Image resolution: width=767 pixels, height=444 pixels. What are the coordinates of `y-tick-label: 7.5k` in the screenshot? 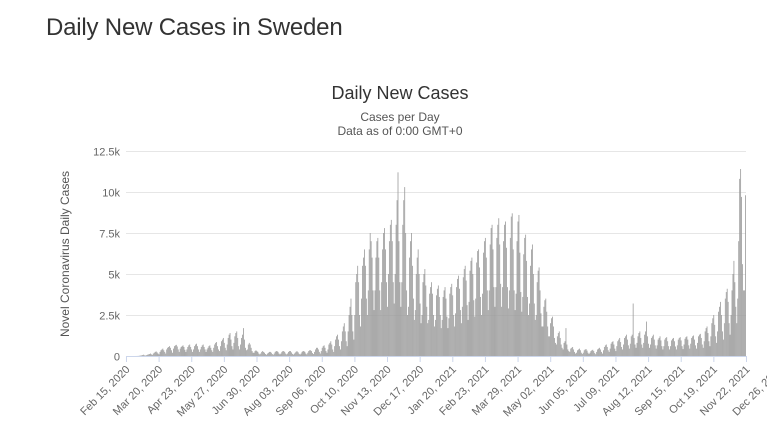 It's located at (109, 235).